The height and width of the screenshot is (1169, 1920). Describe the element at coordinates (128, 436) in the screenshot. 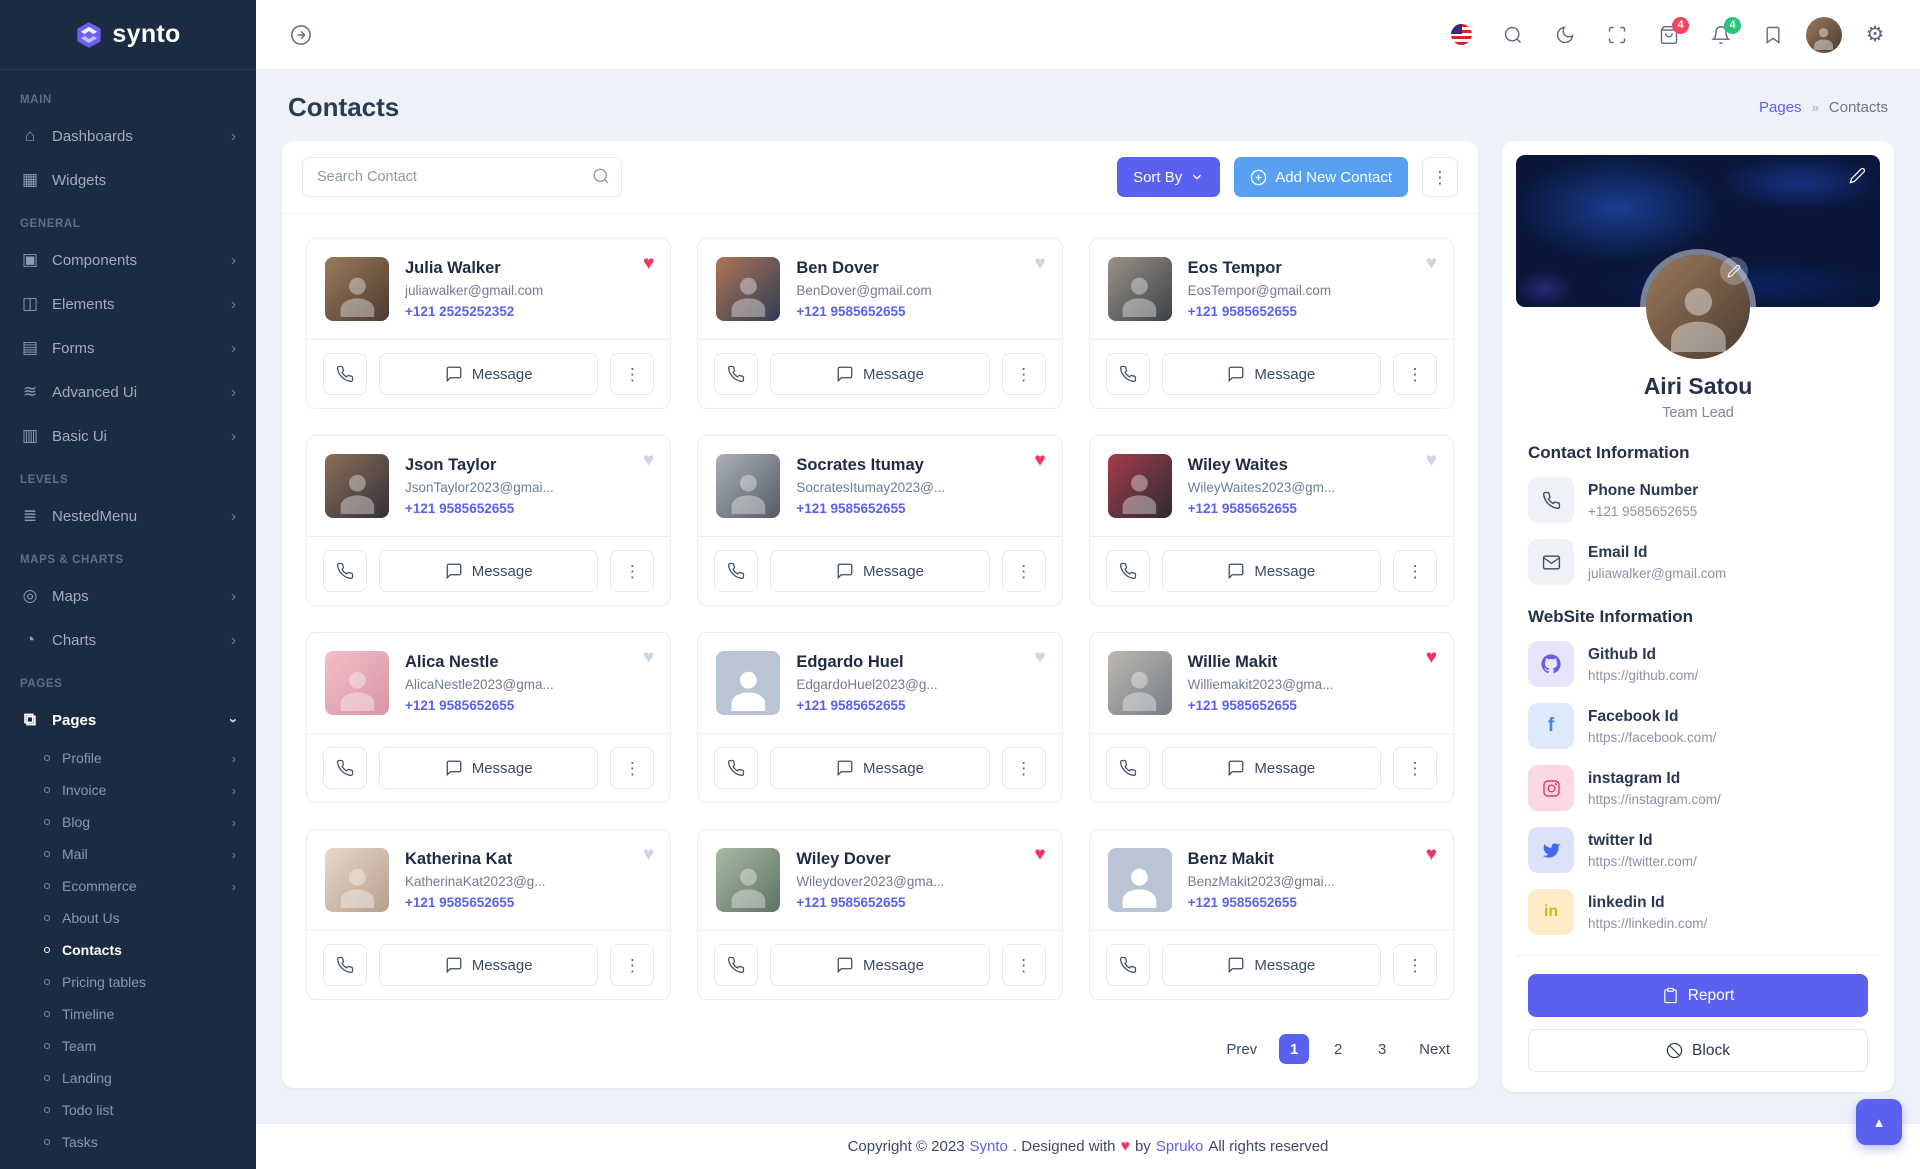

I see `sidebar-item: ▥ Basic Ui ›` at that location.